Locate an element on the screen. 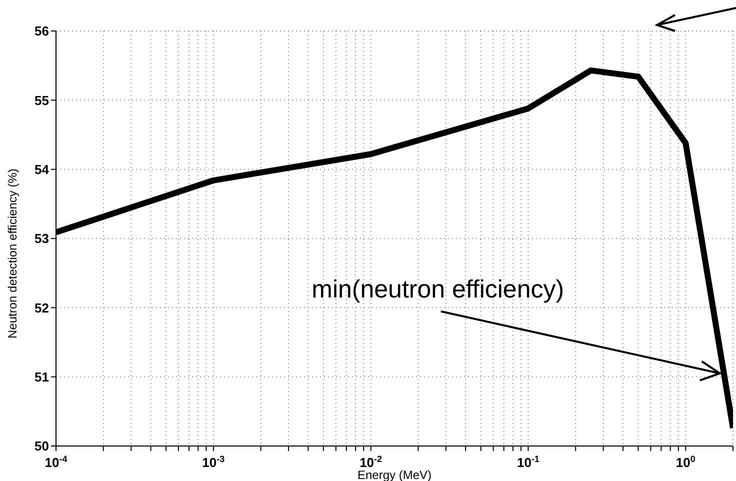 This screenshot has width=736, height=481. y-tick-label: 50 is located at coordinates (41, 446).